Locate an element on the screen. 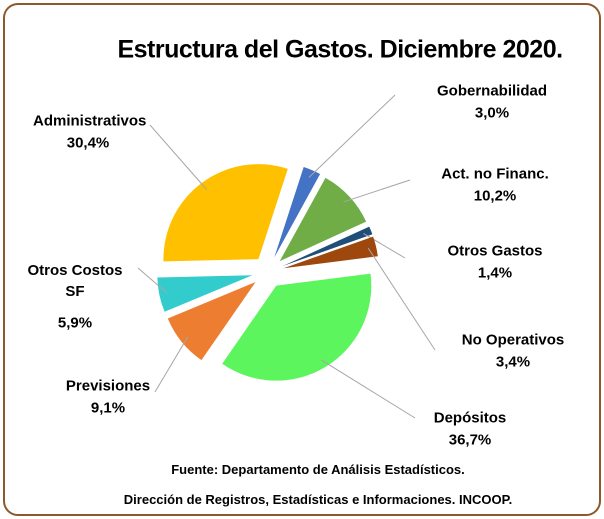 The width and height of the screenshot is (604, 519). slice-label: Depósitos is located at coordinates (470, 418).